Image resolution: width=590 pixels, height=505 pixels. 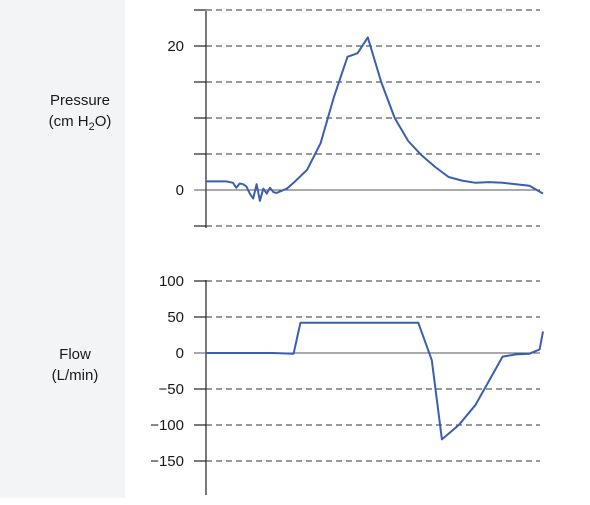 I want to click on flow-tick-label: −100, so click(x=167, y=425).